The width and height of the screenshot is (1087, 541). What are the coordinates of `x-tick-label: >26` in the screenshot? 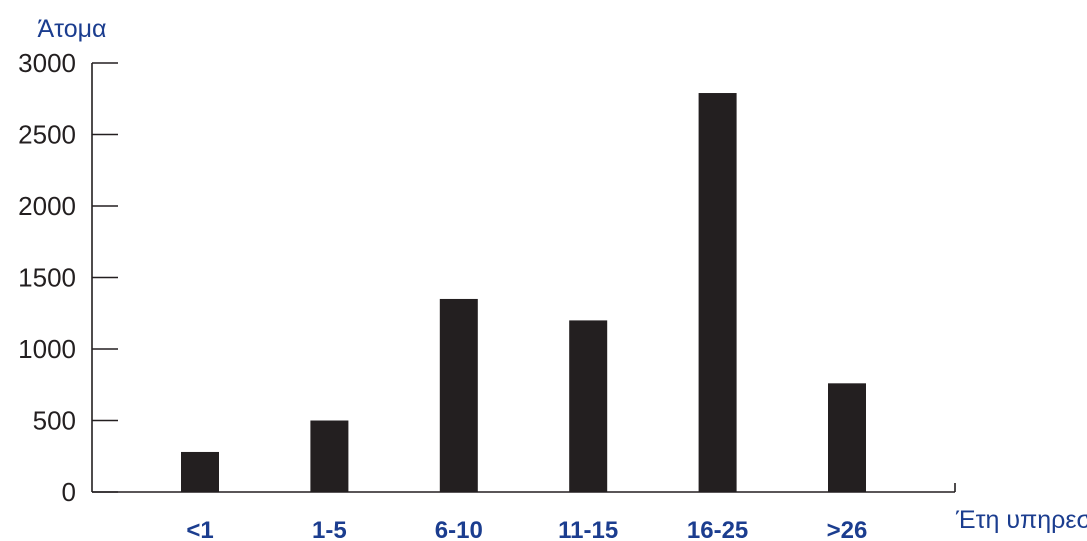 It's located at (847, 529).